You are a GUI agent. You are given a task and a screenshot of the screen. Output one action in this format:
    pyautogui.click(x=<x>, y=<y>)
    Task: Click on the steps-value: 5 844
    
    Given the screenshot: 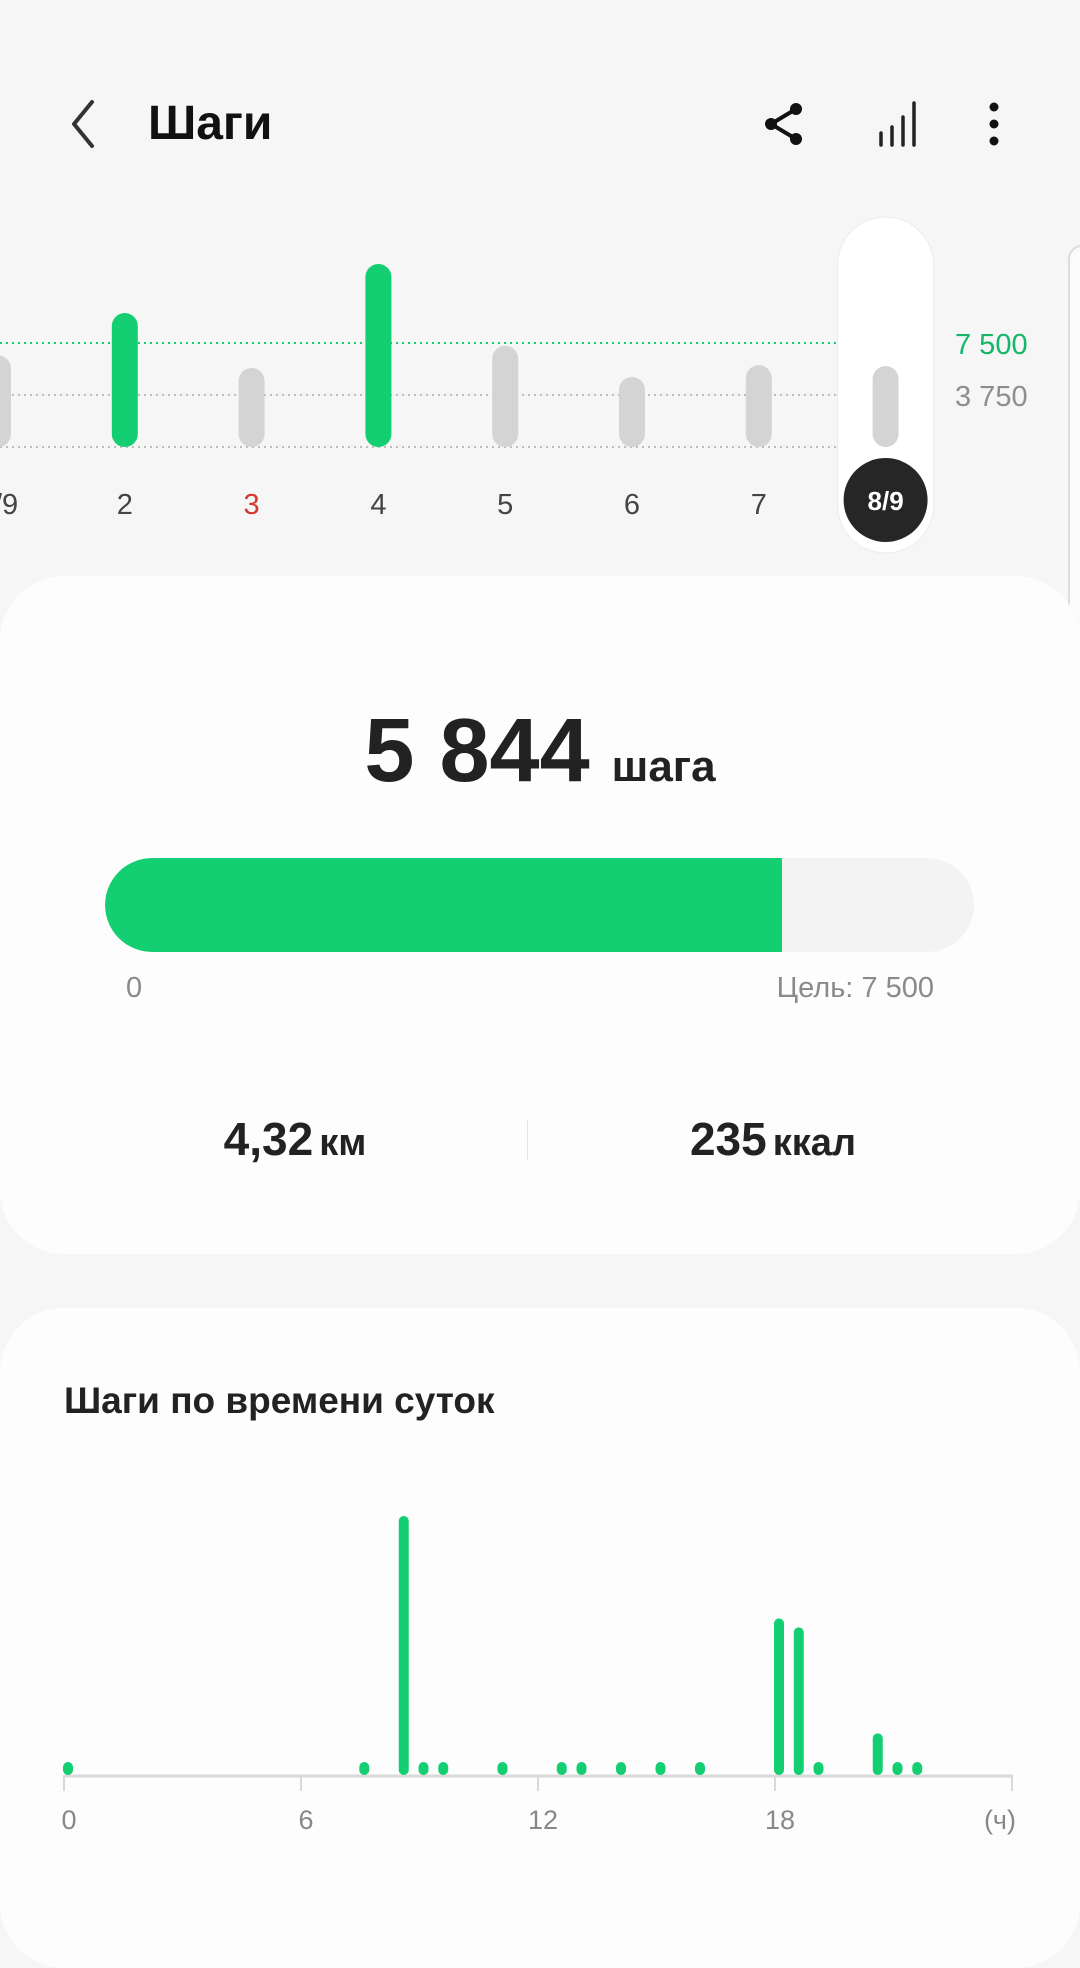 What is the action you would take?
    pyautogui.click(x=477, y=751)
    